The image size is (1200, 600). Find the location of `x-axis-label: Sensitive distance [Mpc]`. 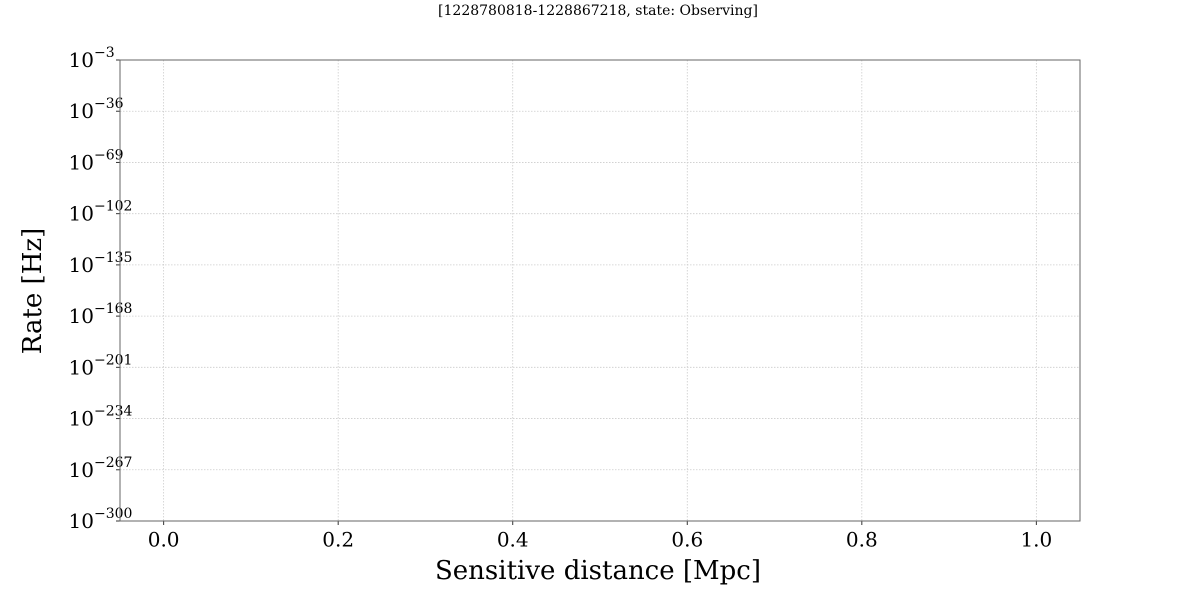

x-axis-label: Sensitive distance [Mpc] is located at coordinates (598, 571).